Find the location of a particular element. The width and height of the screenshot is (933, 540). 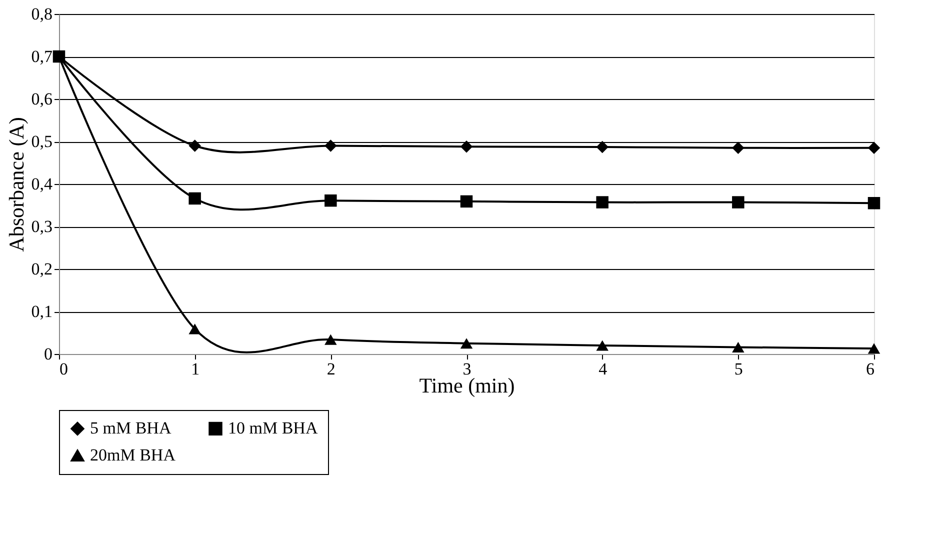

y-tick-label: 0,8 is located at coordinates (41, 14).